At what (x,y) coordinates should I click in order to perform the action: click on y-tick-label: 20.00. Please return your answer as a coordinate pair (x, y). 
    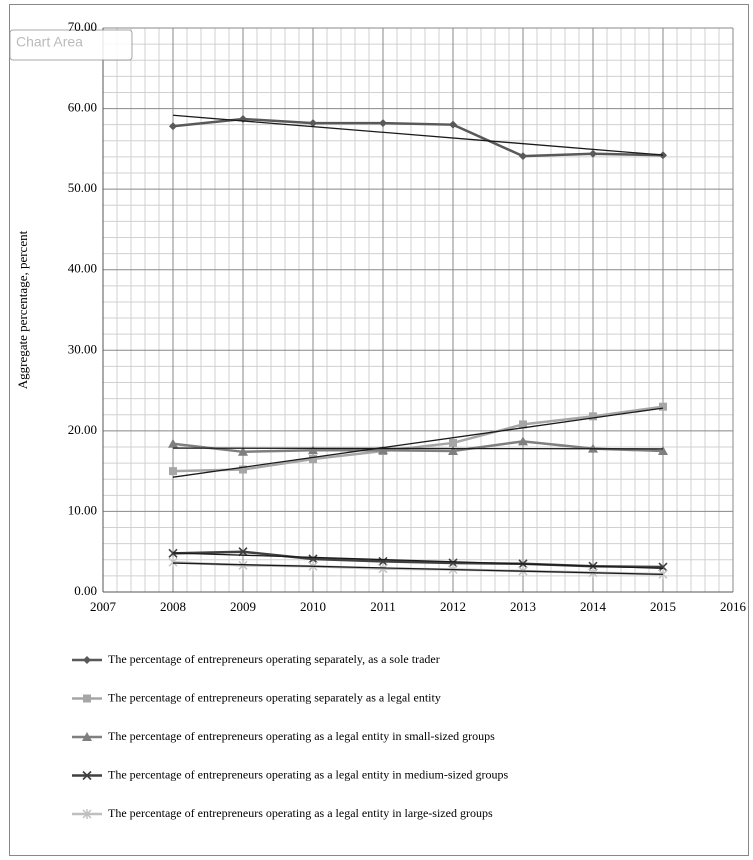
    Looking at the image, I should click on (82, 429).